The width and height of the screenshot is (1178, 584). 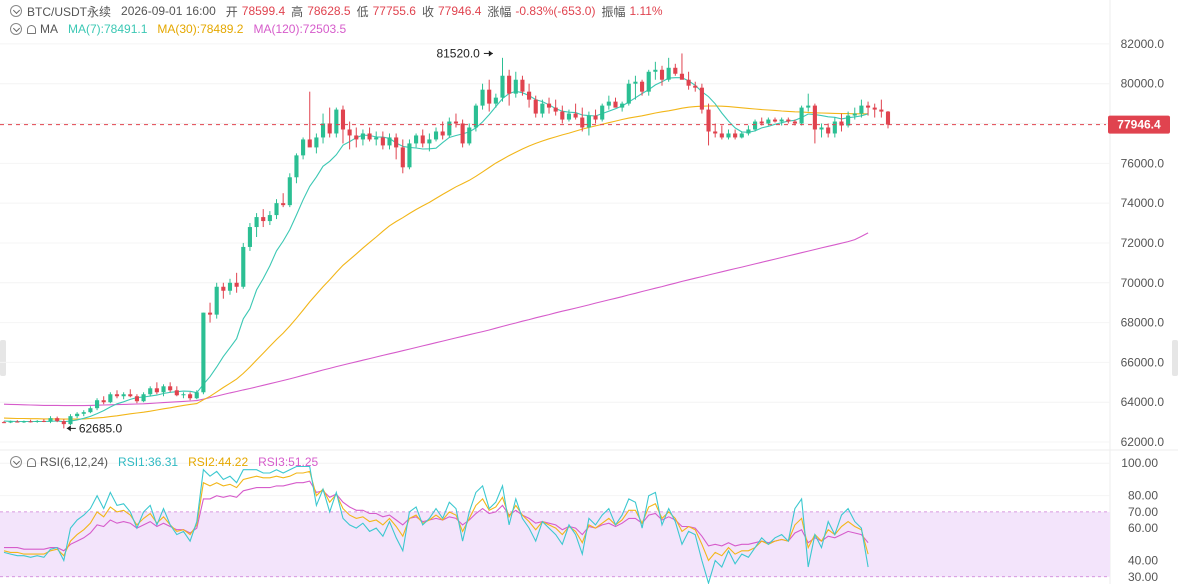 What do you see at coordinates (1143, 362) in the screenshot?
I see `price-tick-label: 66000.0` at bounding box center [1143, 362].